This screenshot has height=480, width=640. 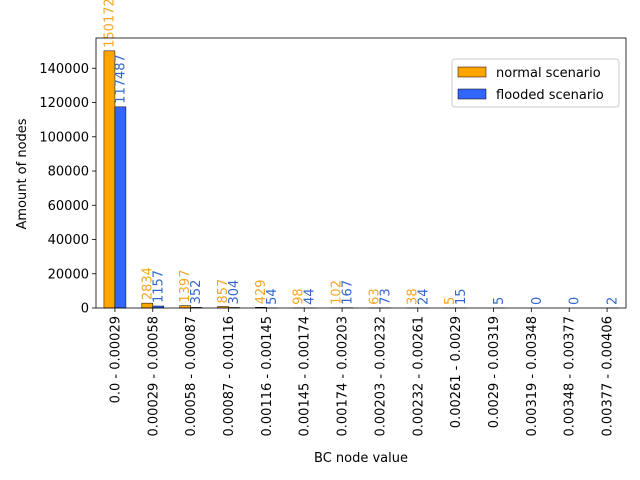 What do you see at coordinates (120, 79) in the screenshot?
I see `data-label-flooded-0: 117487` at bounding box center [120, 79].